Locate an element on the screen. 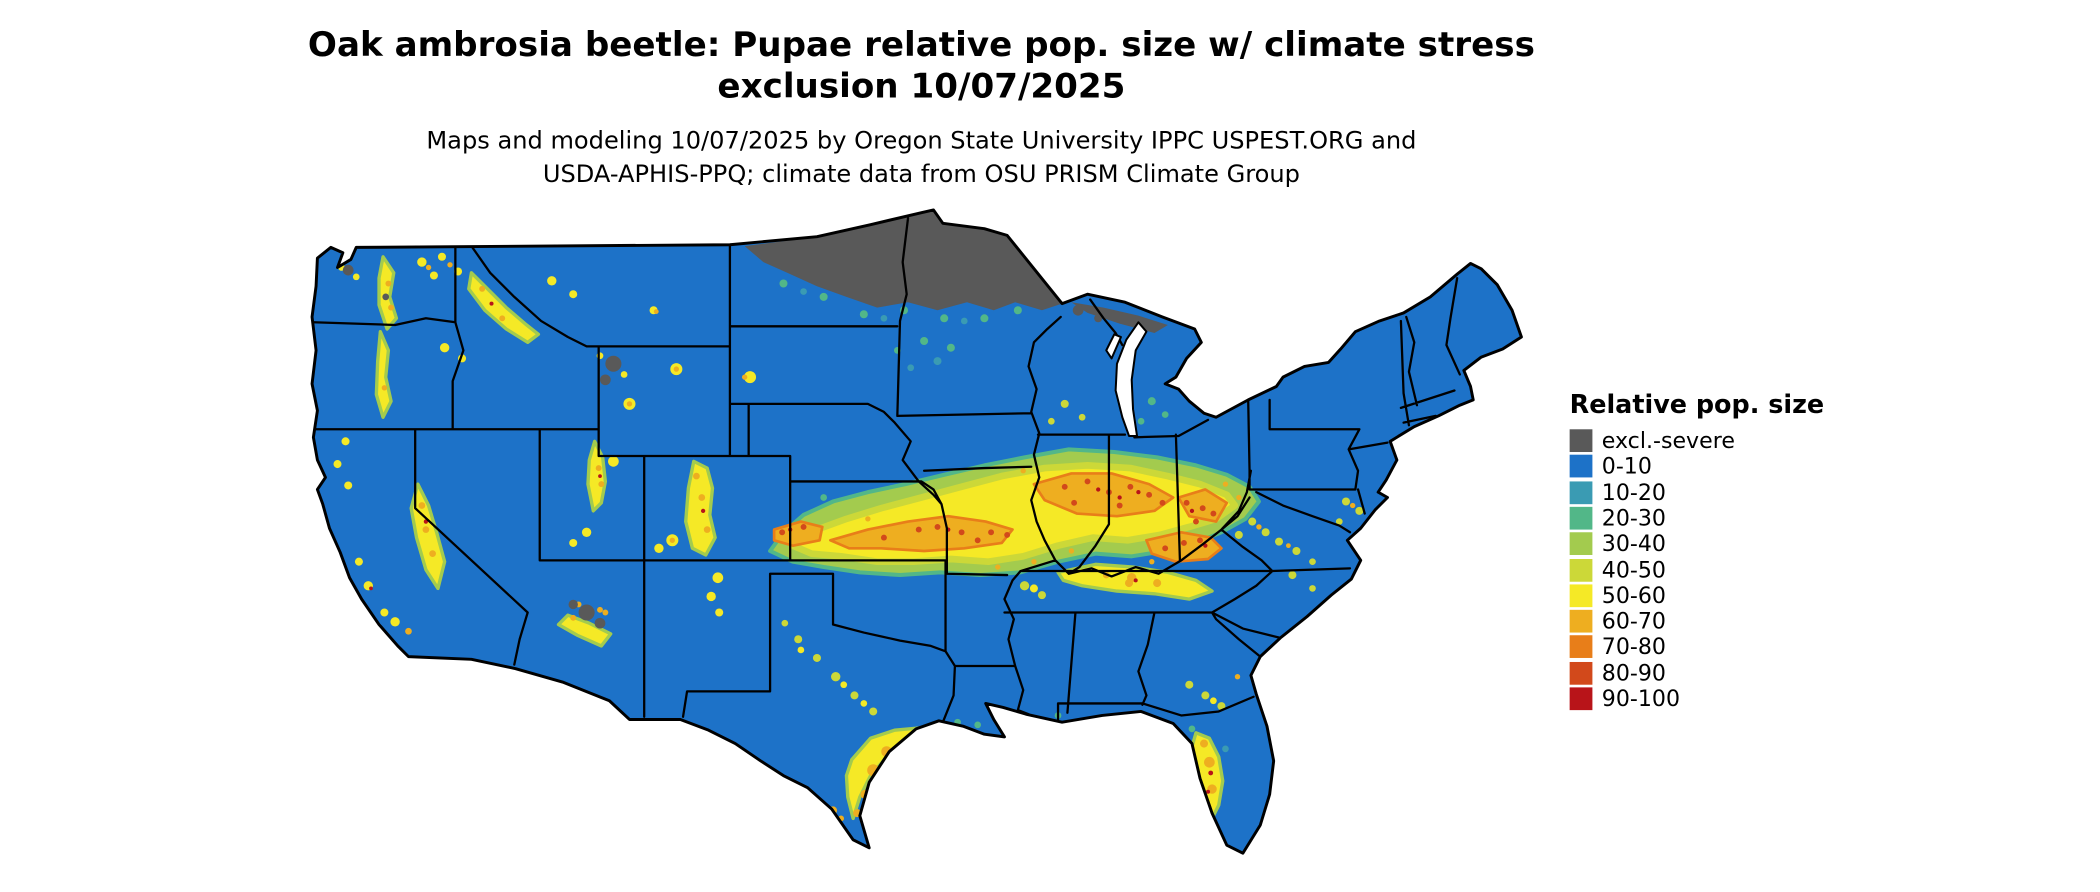 This screenshot has width=2100, height=892. raster-fringe-teal is located at coordinates (1014, 520).